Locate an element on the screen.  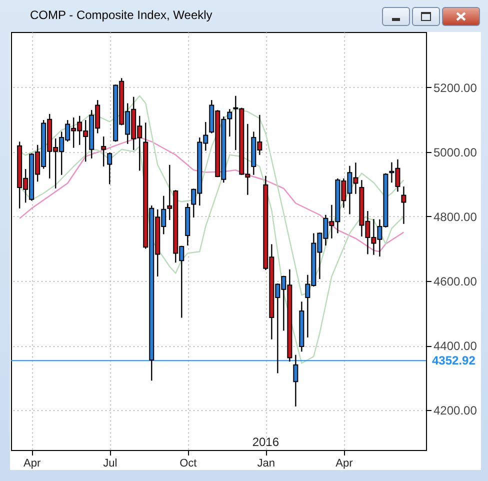
y-tick-label: 4600.00 is located at coordinates (456, 281).